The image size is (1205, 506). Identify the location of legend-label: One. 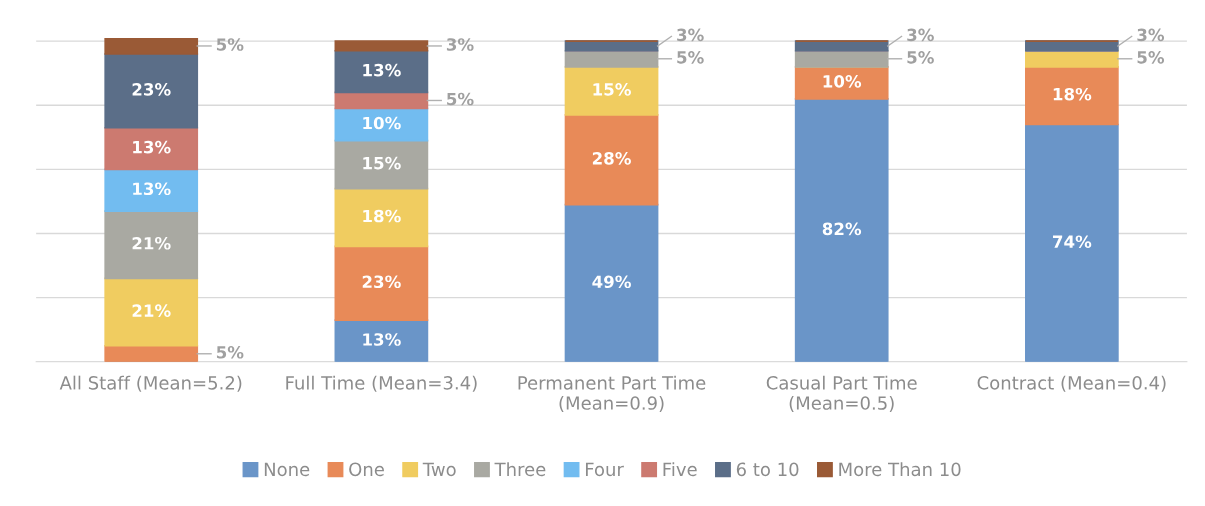
(366, 469).